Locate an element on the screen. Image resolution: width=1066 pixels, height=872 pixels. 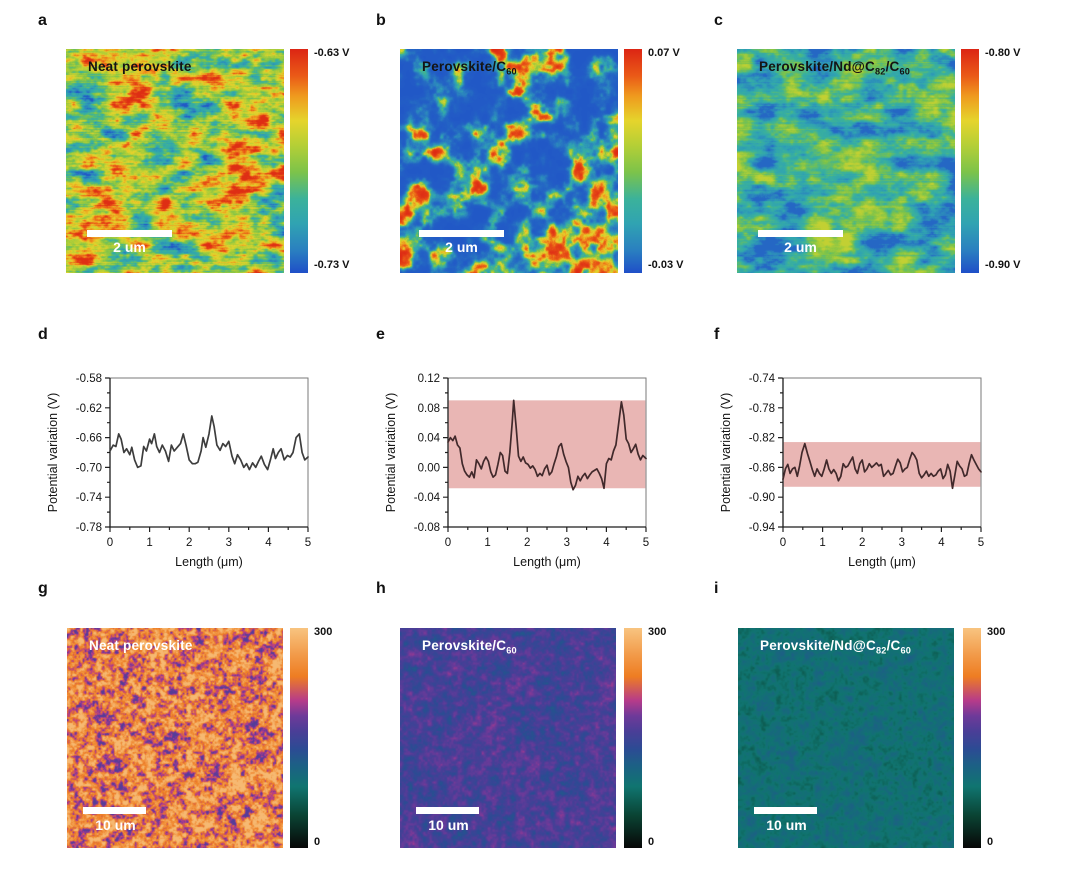
panel-letter-e: e is located at coordinates (380, 334).